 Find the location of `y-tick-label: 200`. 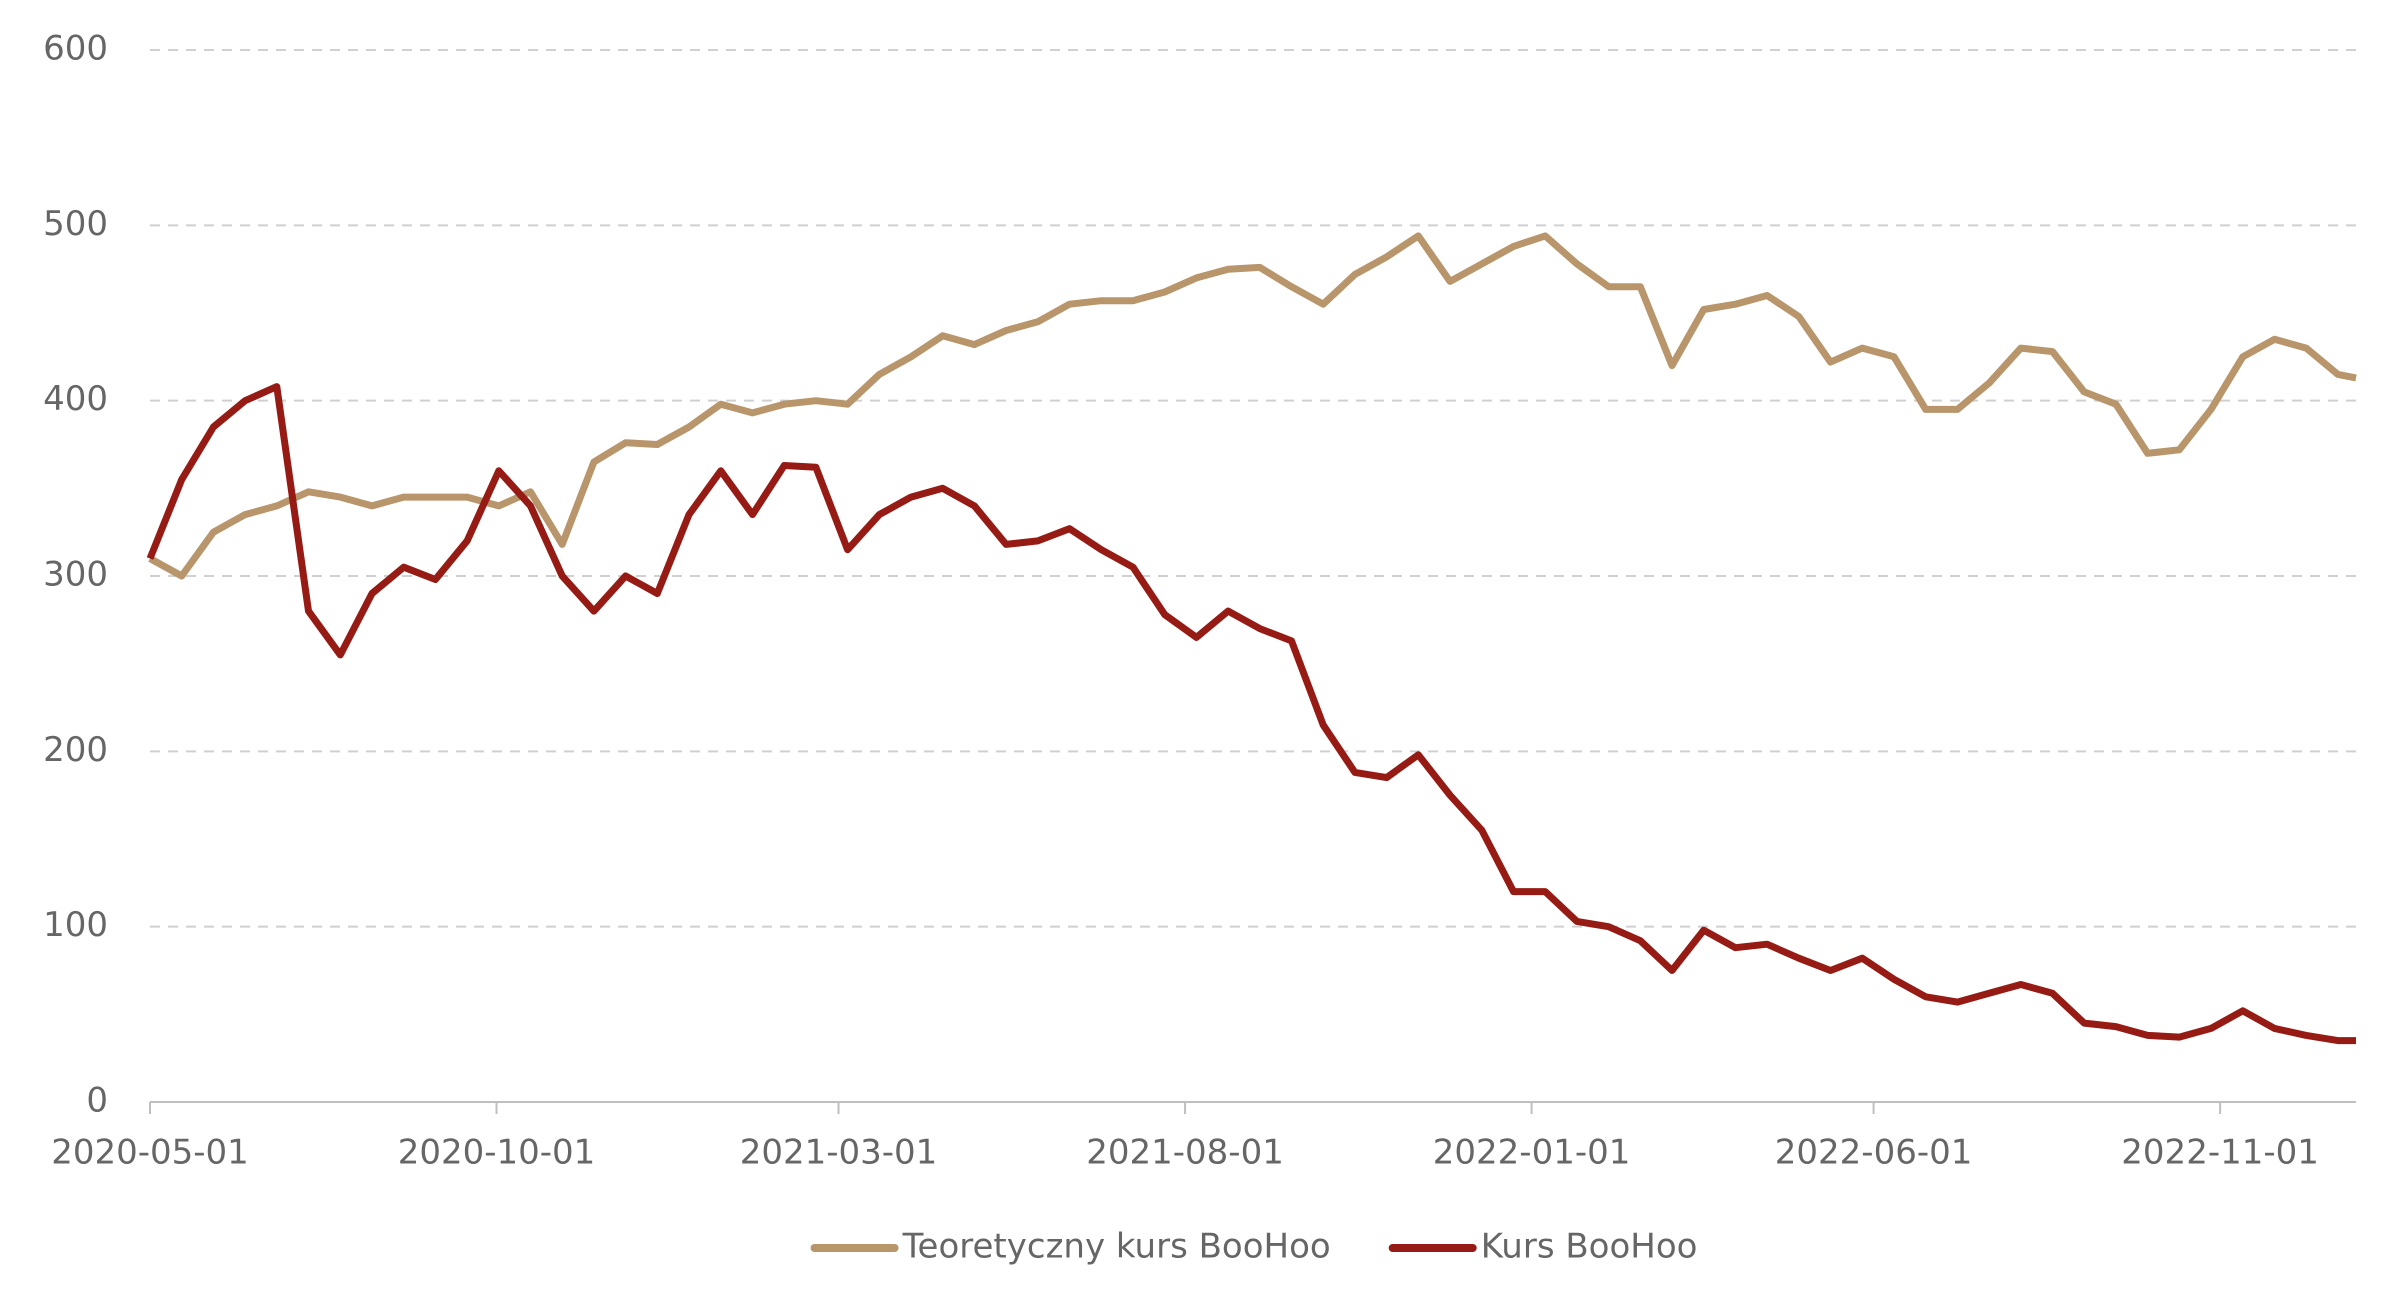

y-tick-label: 200 is located at coordinates (75, 750).